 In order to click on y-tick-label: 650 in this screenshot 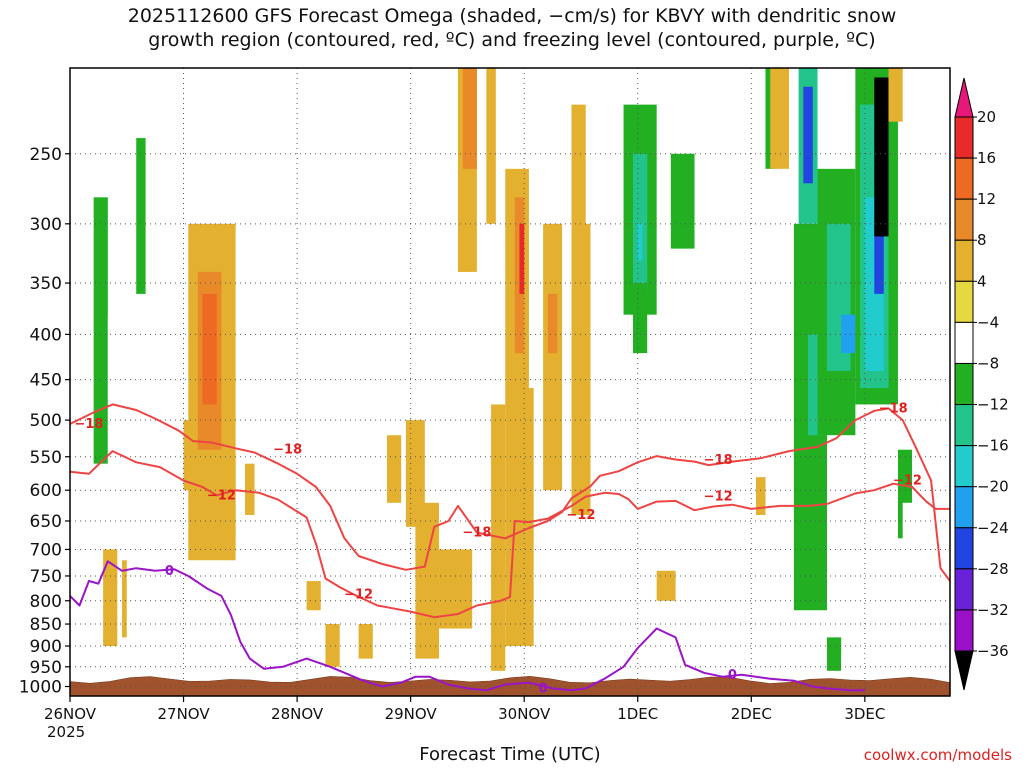, I will do `click(46, 522)`.